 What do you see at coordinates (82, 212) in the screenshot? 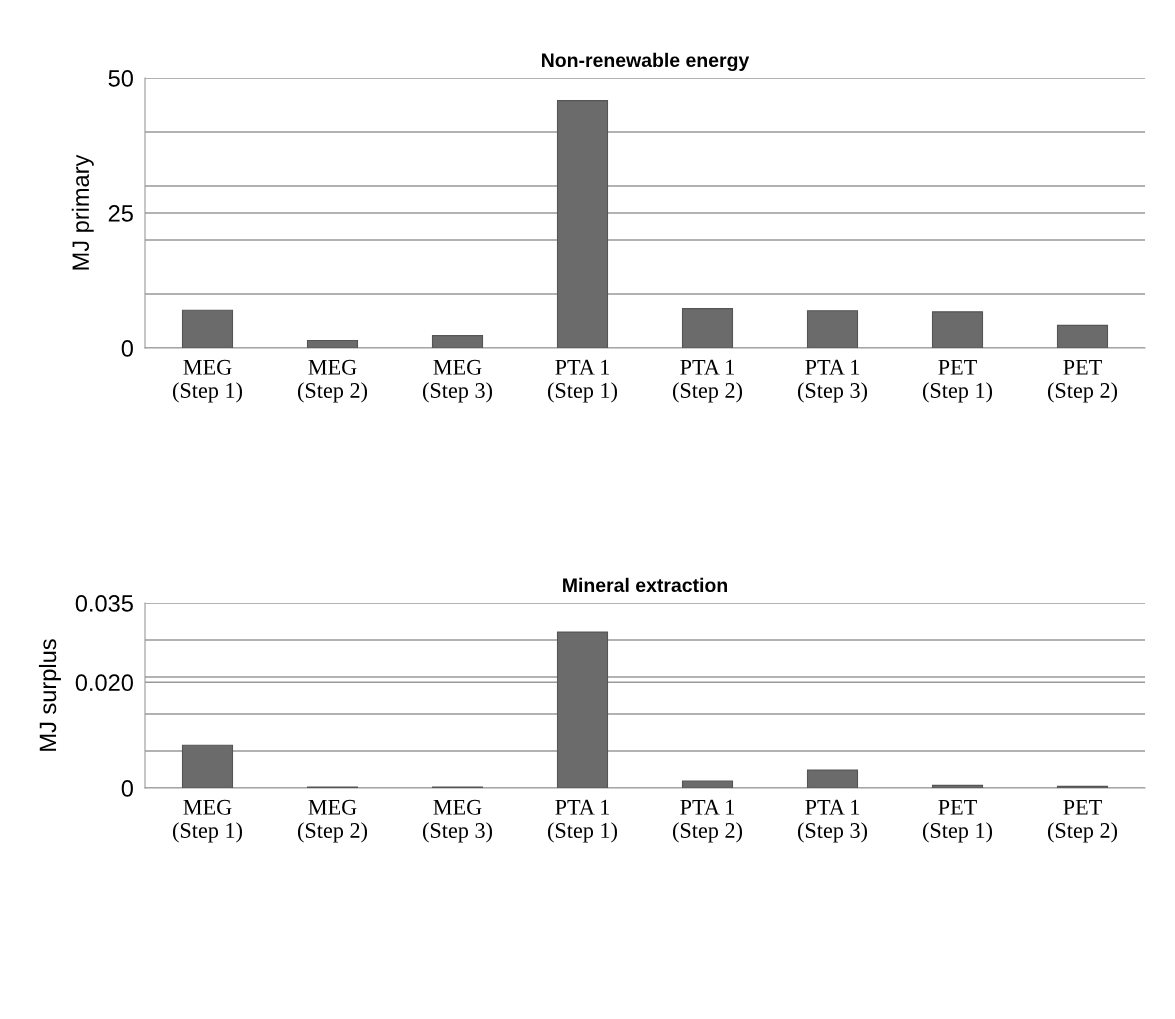
I see `y-axis-title: MJ primary` at bounding box center [82, 212].